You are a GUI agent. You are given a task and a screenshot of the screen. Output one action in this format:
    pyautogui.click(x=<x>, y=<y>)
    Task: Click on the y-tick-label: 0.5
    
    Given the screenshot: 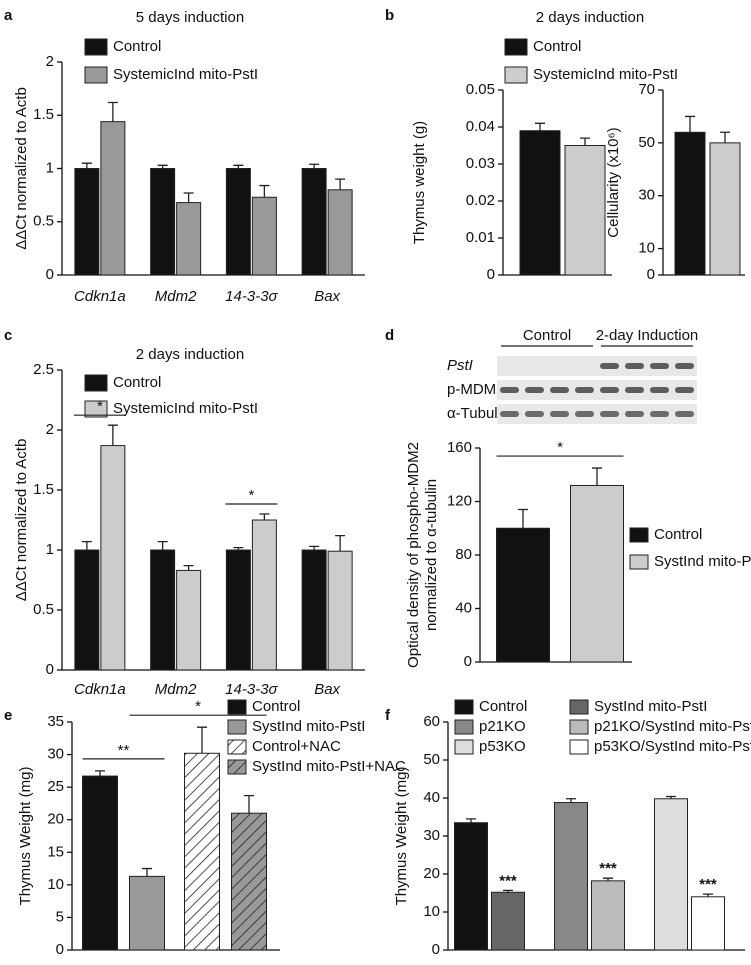 What is the action you would take?
    pyautogui.click(x=43, y=609)
    